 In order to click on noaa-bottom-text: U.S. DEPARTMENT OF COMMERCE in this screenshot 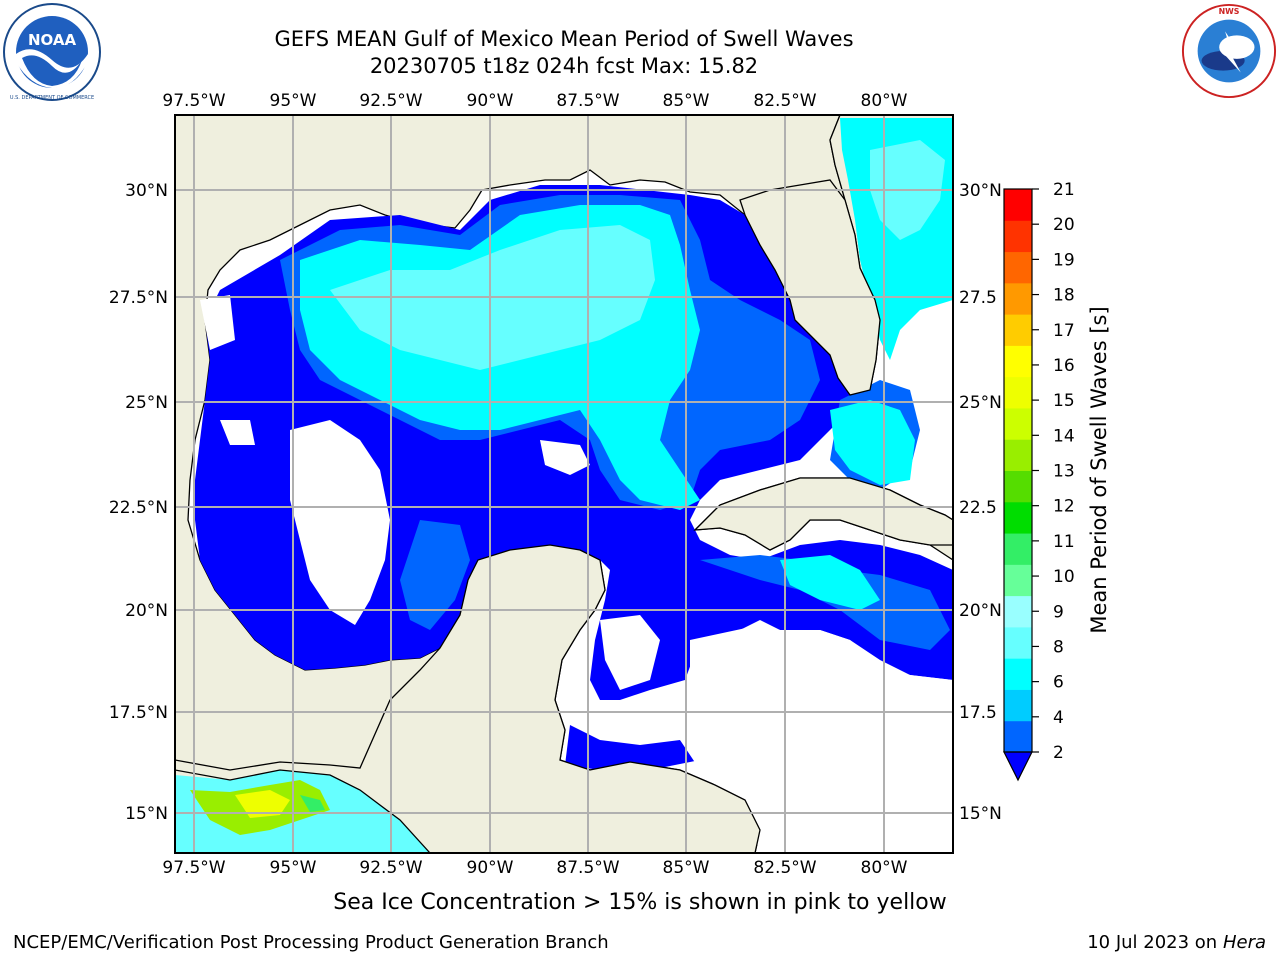, I will do `click(52, 98)`.